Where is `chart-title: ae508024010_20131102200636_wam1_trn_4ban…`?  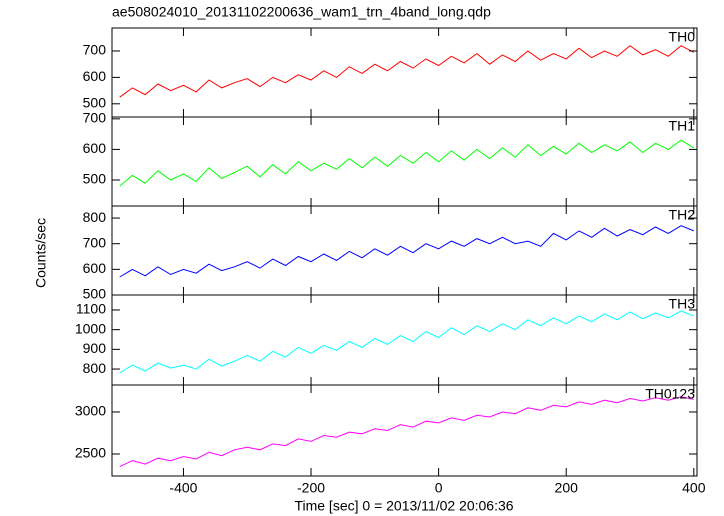 chart-title: ae508024010_20131102200636_wam1_trn_4ban… is located at coordinates (301, 12).